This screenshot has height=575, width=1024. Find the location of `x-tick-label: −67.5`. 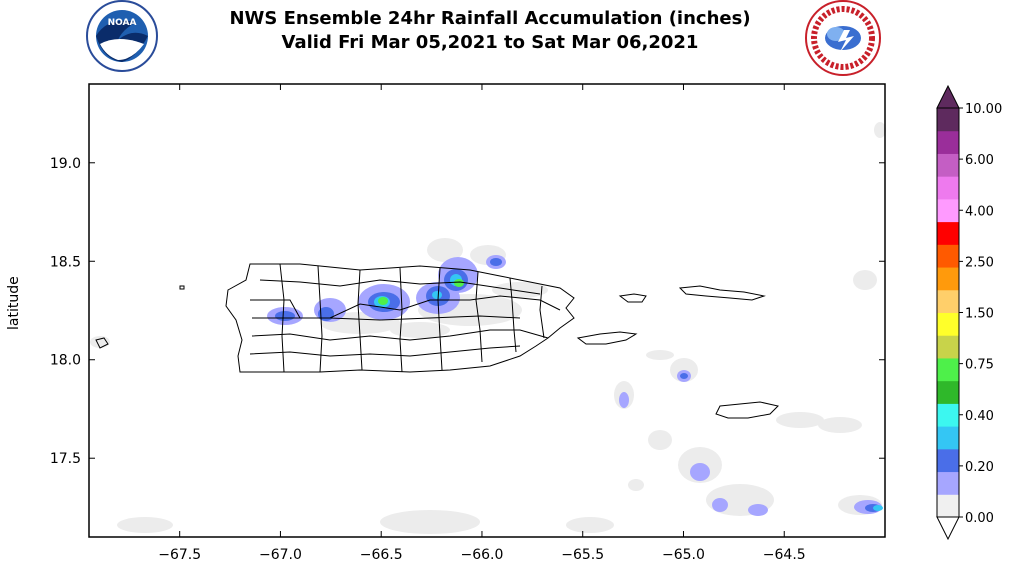

x-tick-label: −67.5 is located at coordinates (179, 555).